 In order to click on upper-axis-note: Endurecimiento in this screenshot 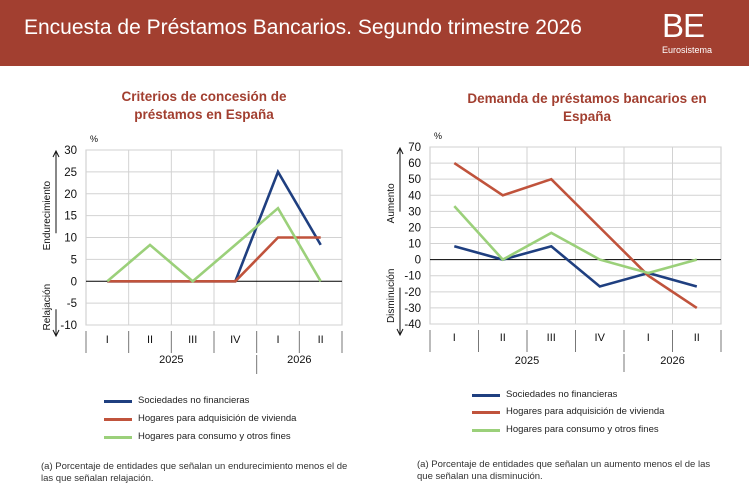, I will do `click(47, 215)`.